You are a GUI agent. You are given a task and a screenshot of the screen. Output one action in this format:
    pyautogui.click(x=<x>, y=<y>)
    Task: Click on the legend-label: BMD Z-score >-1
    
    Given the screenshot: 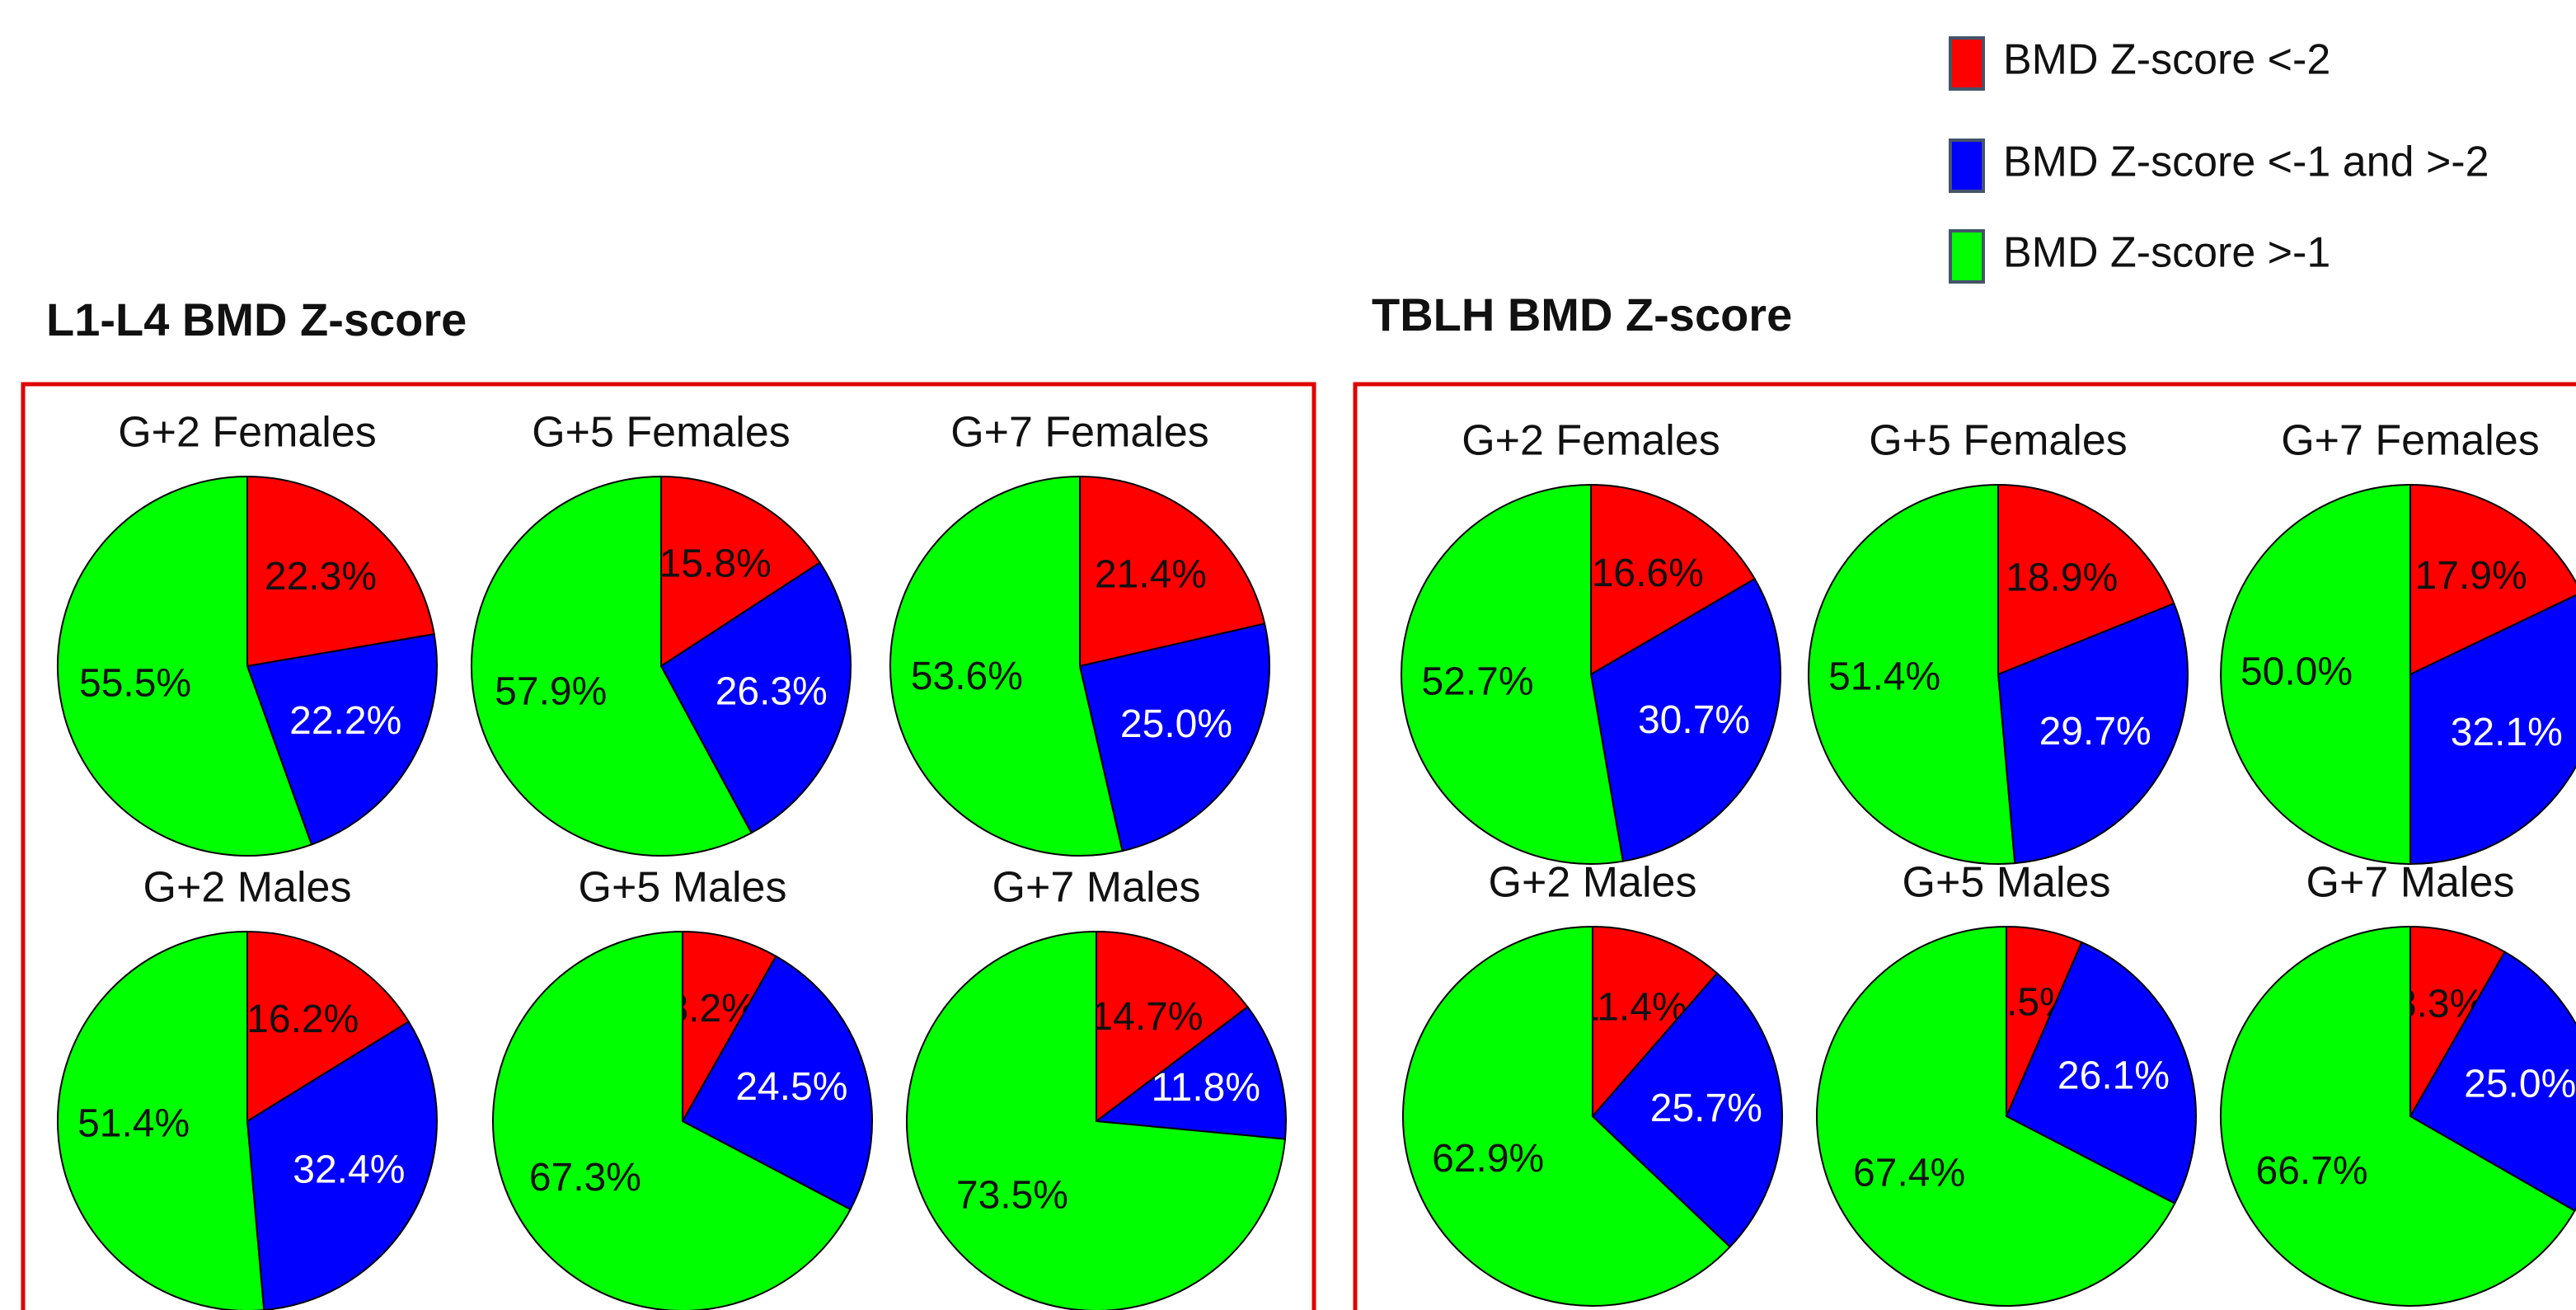 What is the action you would take?
    pyautogui.click(x=2166, y=253)
    